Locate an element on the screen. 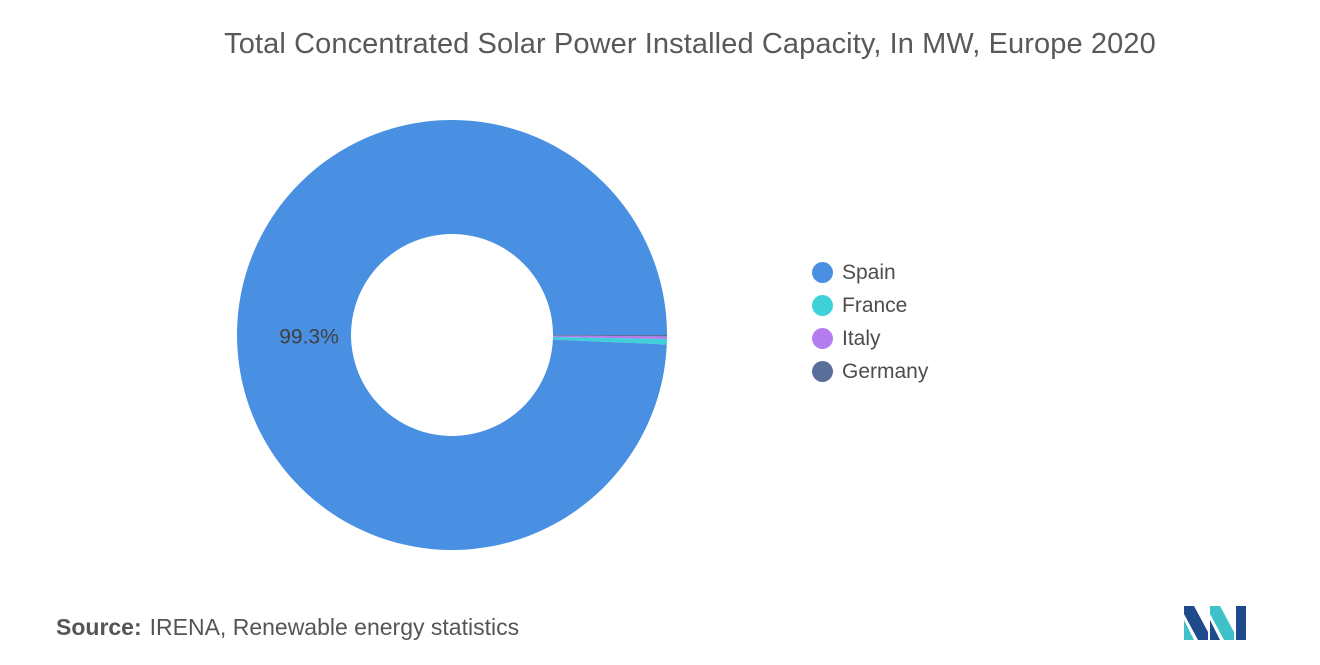 The height and width of the screenshot is (665, 1320). chart-legend: Spain France Italy Germany is located at coordinates (870, 322).